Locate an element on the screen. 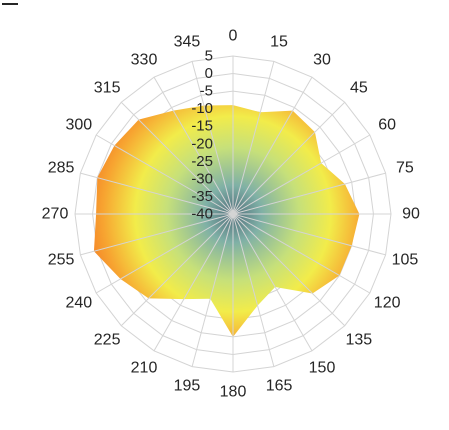 The width and height of the screenshot is (449, 430). radial-tick-label: -5 is located at coordinates (206, 91).